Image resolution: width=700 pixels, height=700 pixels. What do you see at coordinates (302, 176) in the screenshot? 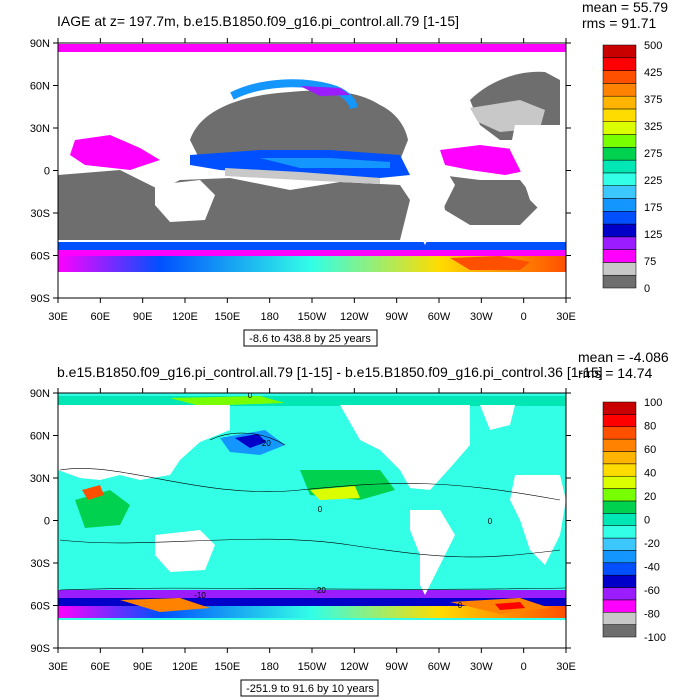
I see `pacific-light-gray-strip` at bounding box center [302, 176].